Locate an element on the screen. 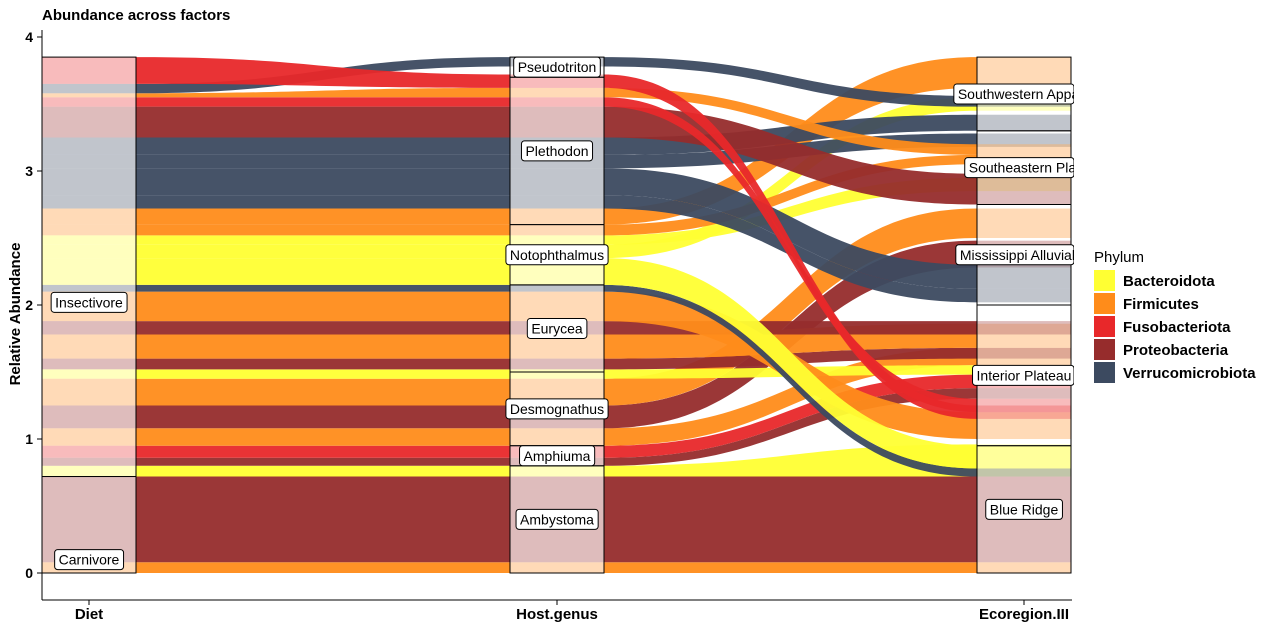  legend-swatch-bacteroidota is located at coordinates (1104, 280).